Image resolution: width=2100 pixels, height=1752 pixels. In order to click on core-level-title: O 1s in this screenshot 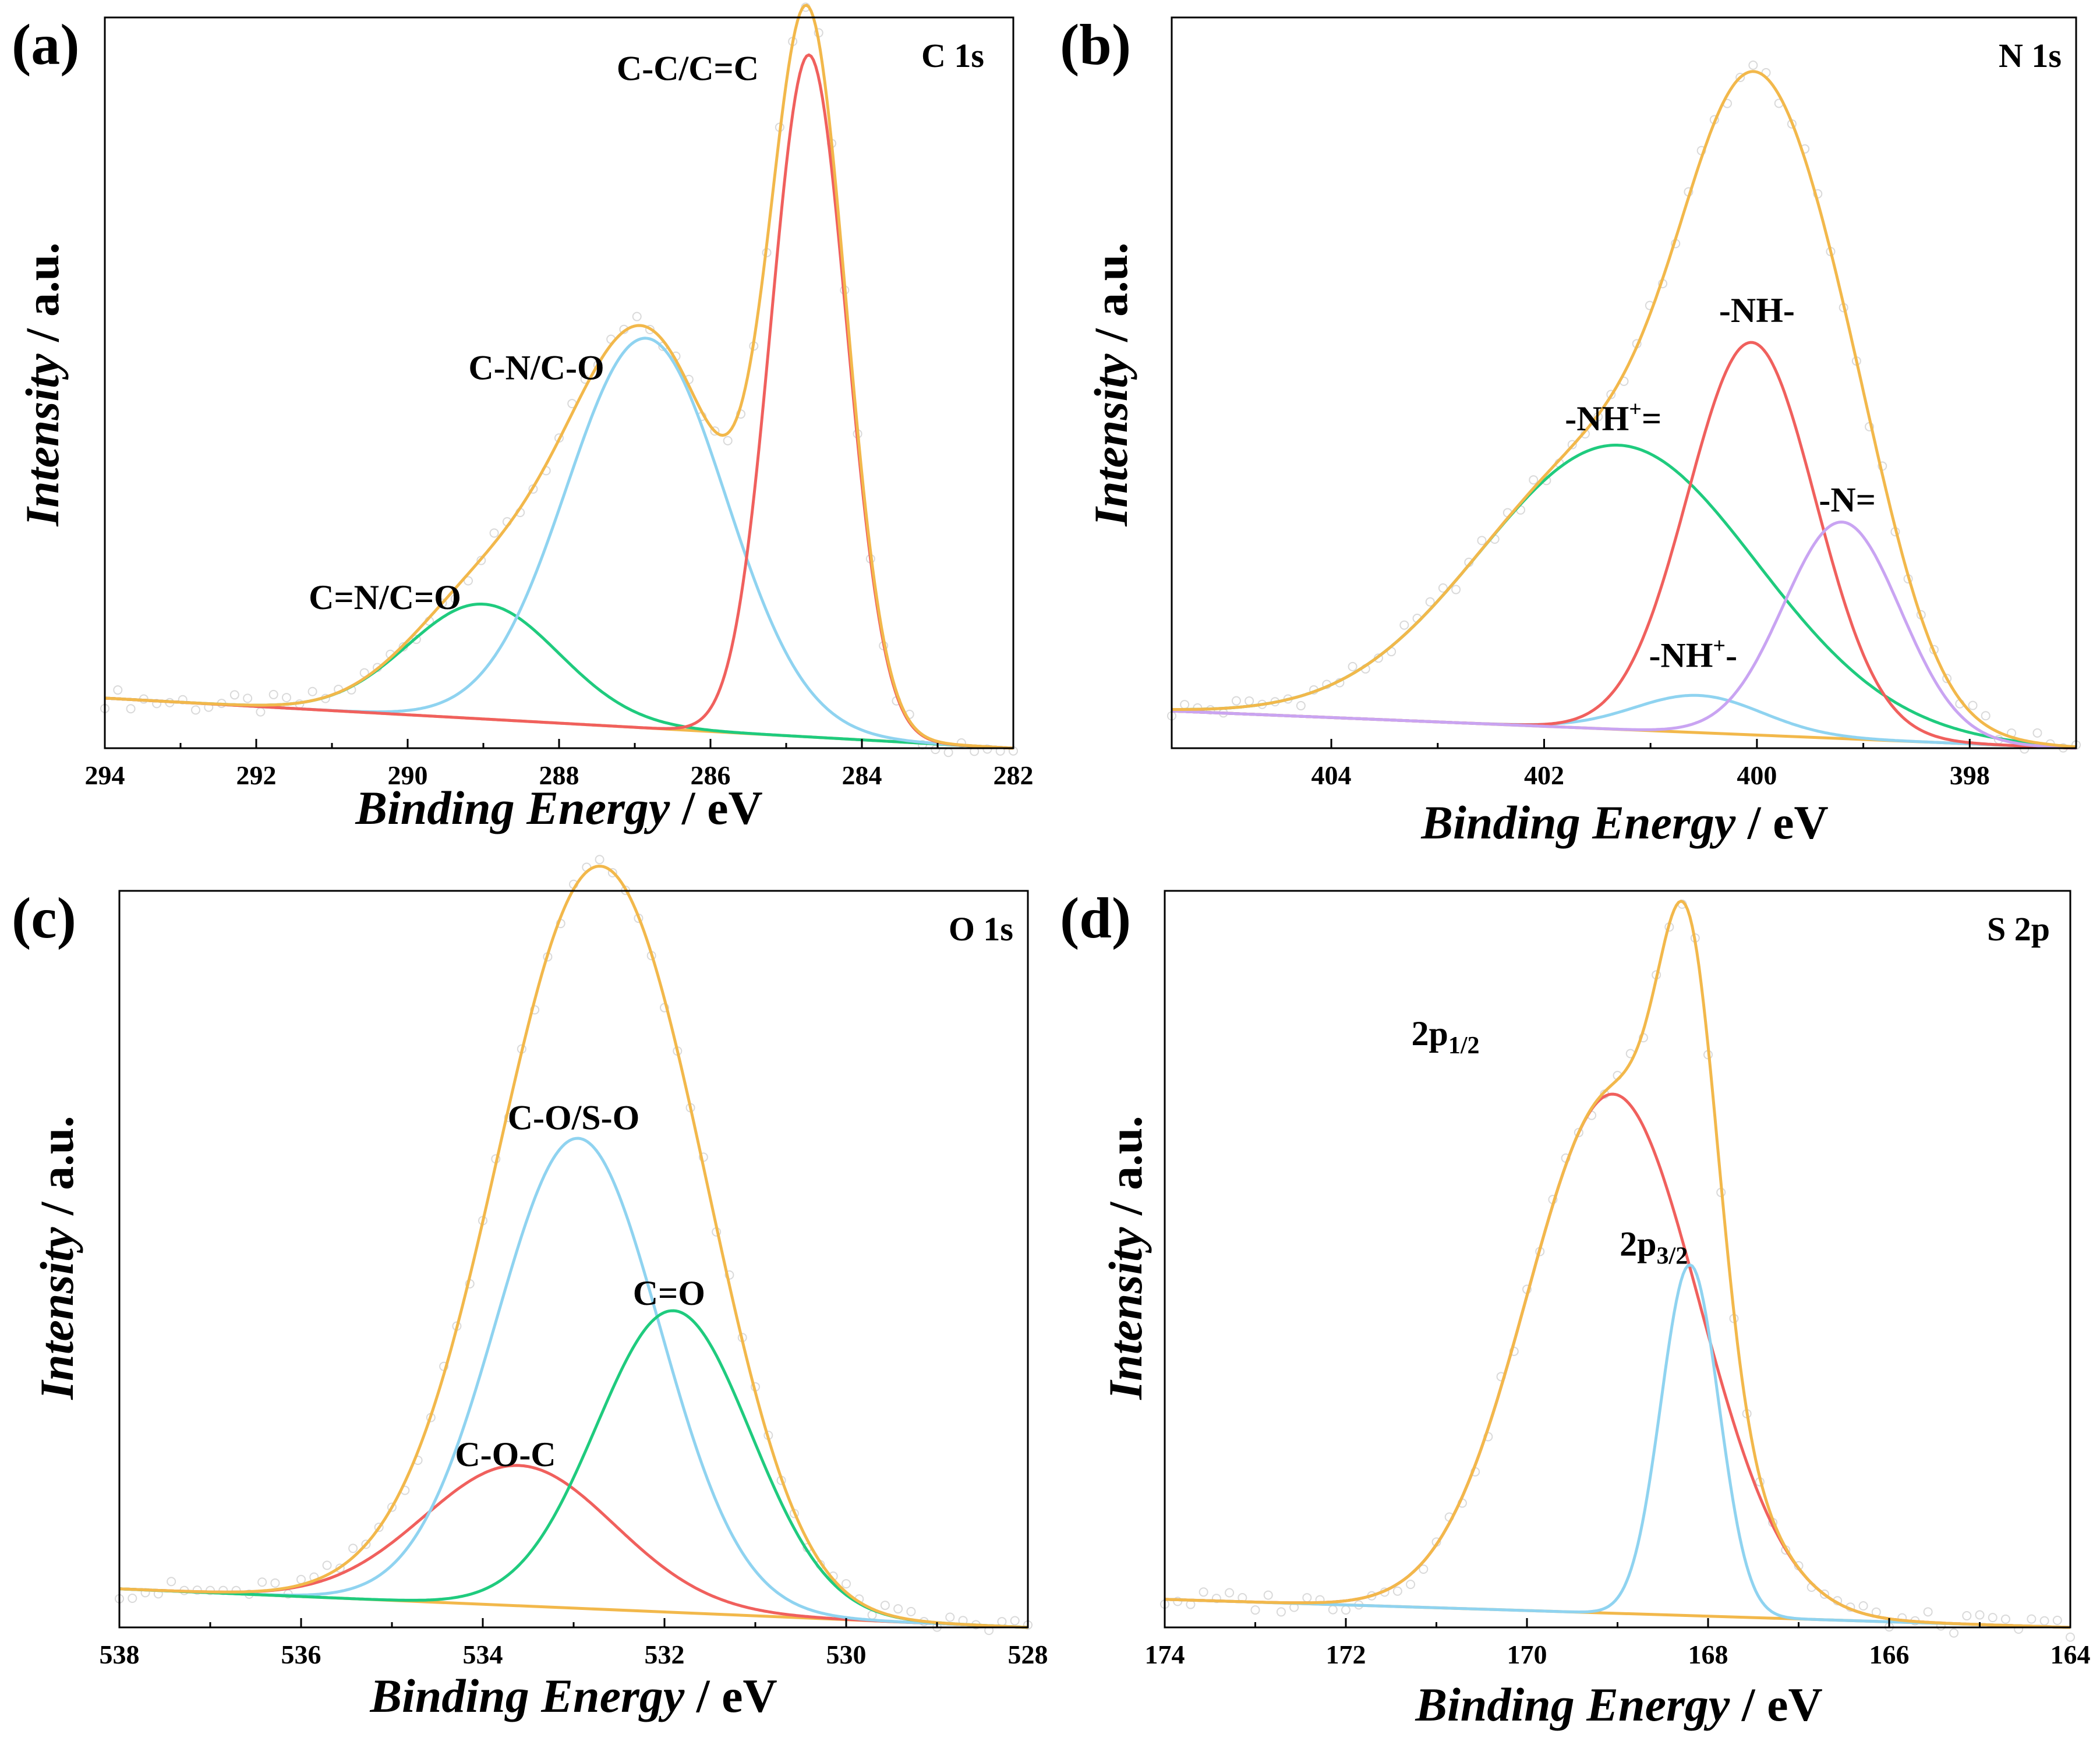, I will do `click(981, 929)`.